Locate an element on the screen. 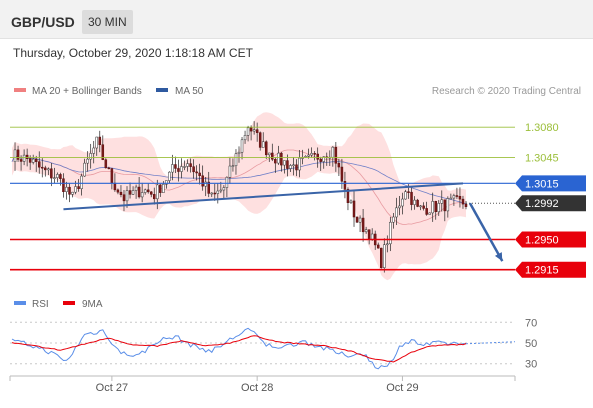 The width and height of the screenshot is (593, 408). timeframe-badge: 30 MIN is located at coordinates (107, 22).